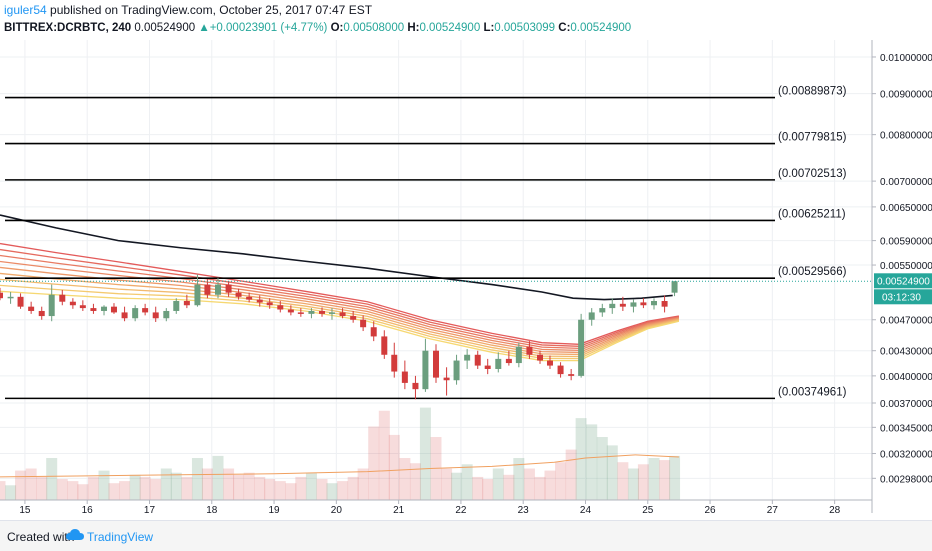  I want to click on countdown-label: 03:12:30, so click(901, 297).